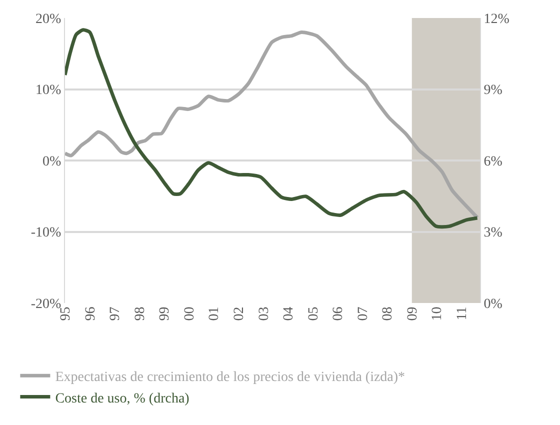 The image size is (560, 425). Describe the element at coordinates (388, 313) in the screenshot. I see `x-tick-label: 08` at that location.